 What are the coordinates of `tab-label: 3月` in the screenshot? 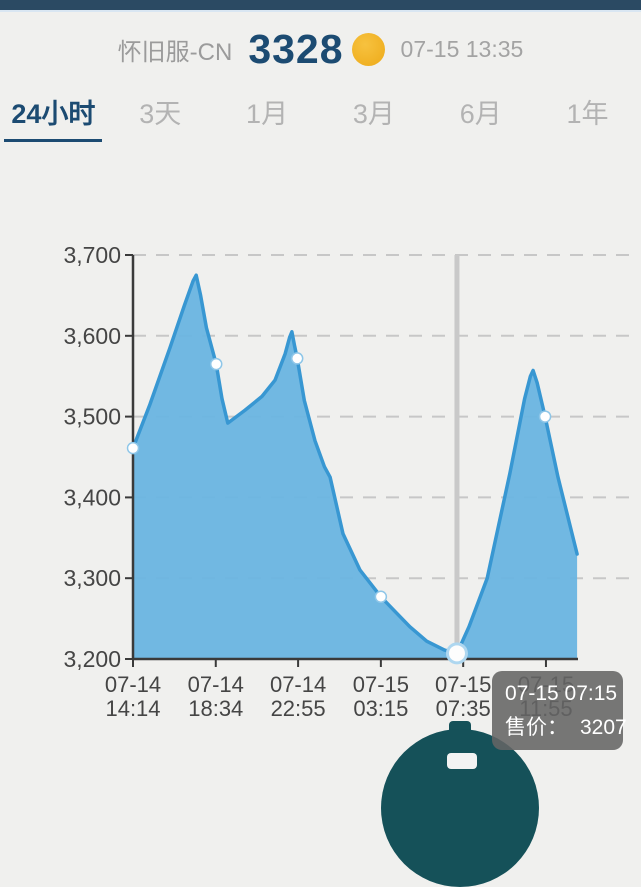 It's located at (373, 114).